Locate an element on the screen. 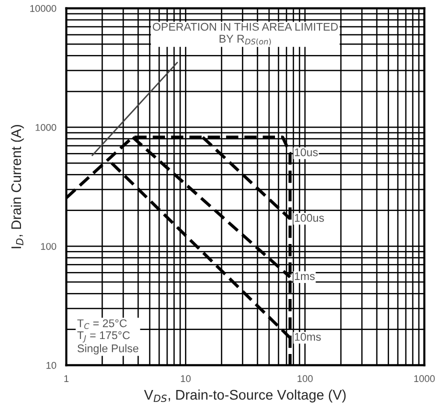  y-tick-label: 10000 is located at coordinates (43, 8).